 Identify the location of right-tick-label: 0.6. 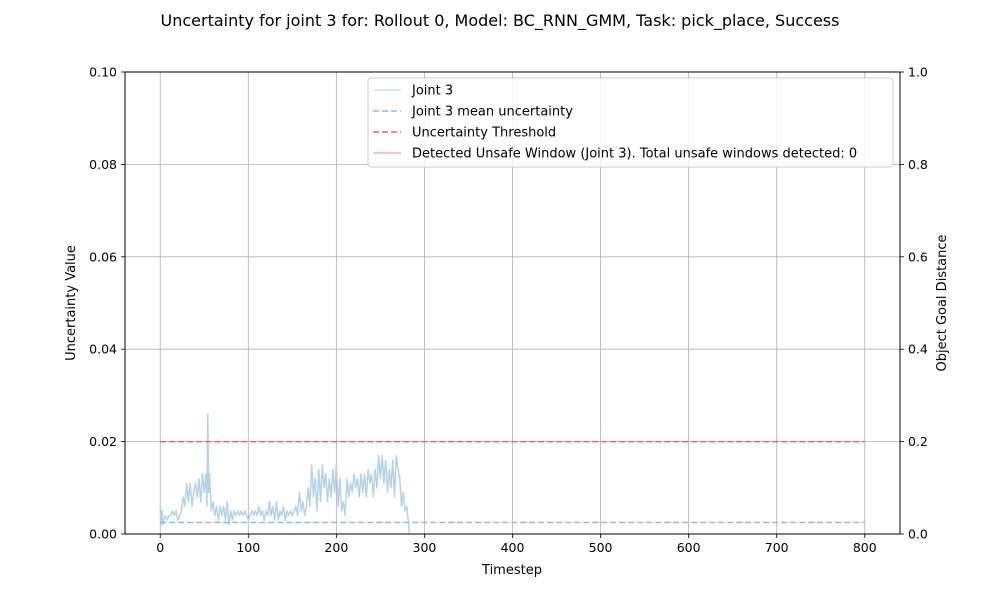
(918, 256).